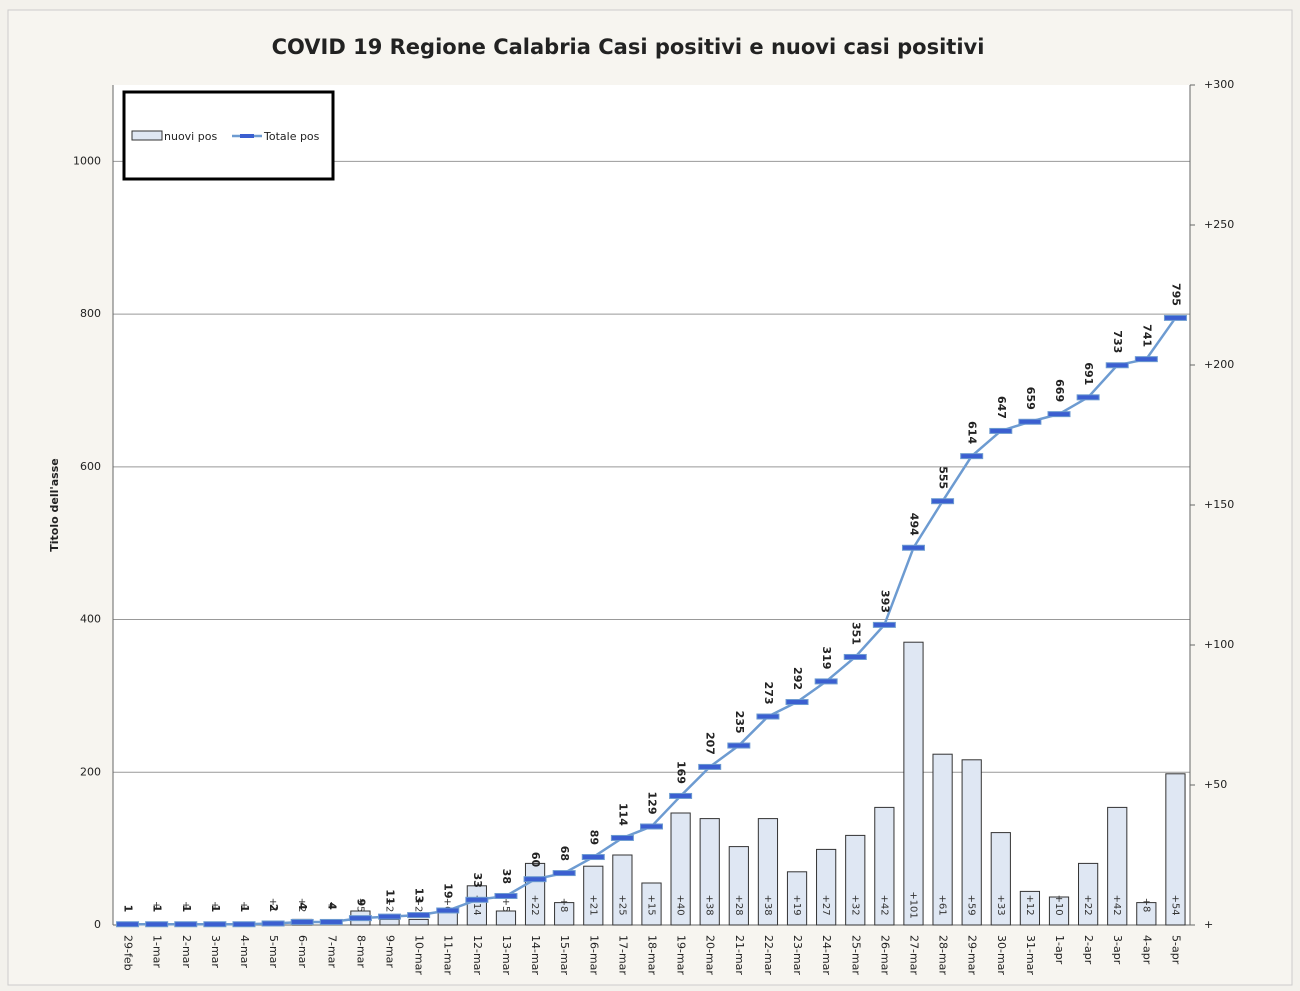 The height and width of the screenshot is (991, 1300). What do you see at coordinates (652, 803) in the screenshot?
I see `line-value-label: 129` at bounding box center [652, 803].